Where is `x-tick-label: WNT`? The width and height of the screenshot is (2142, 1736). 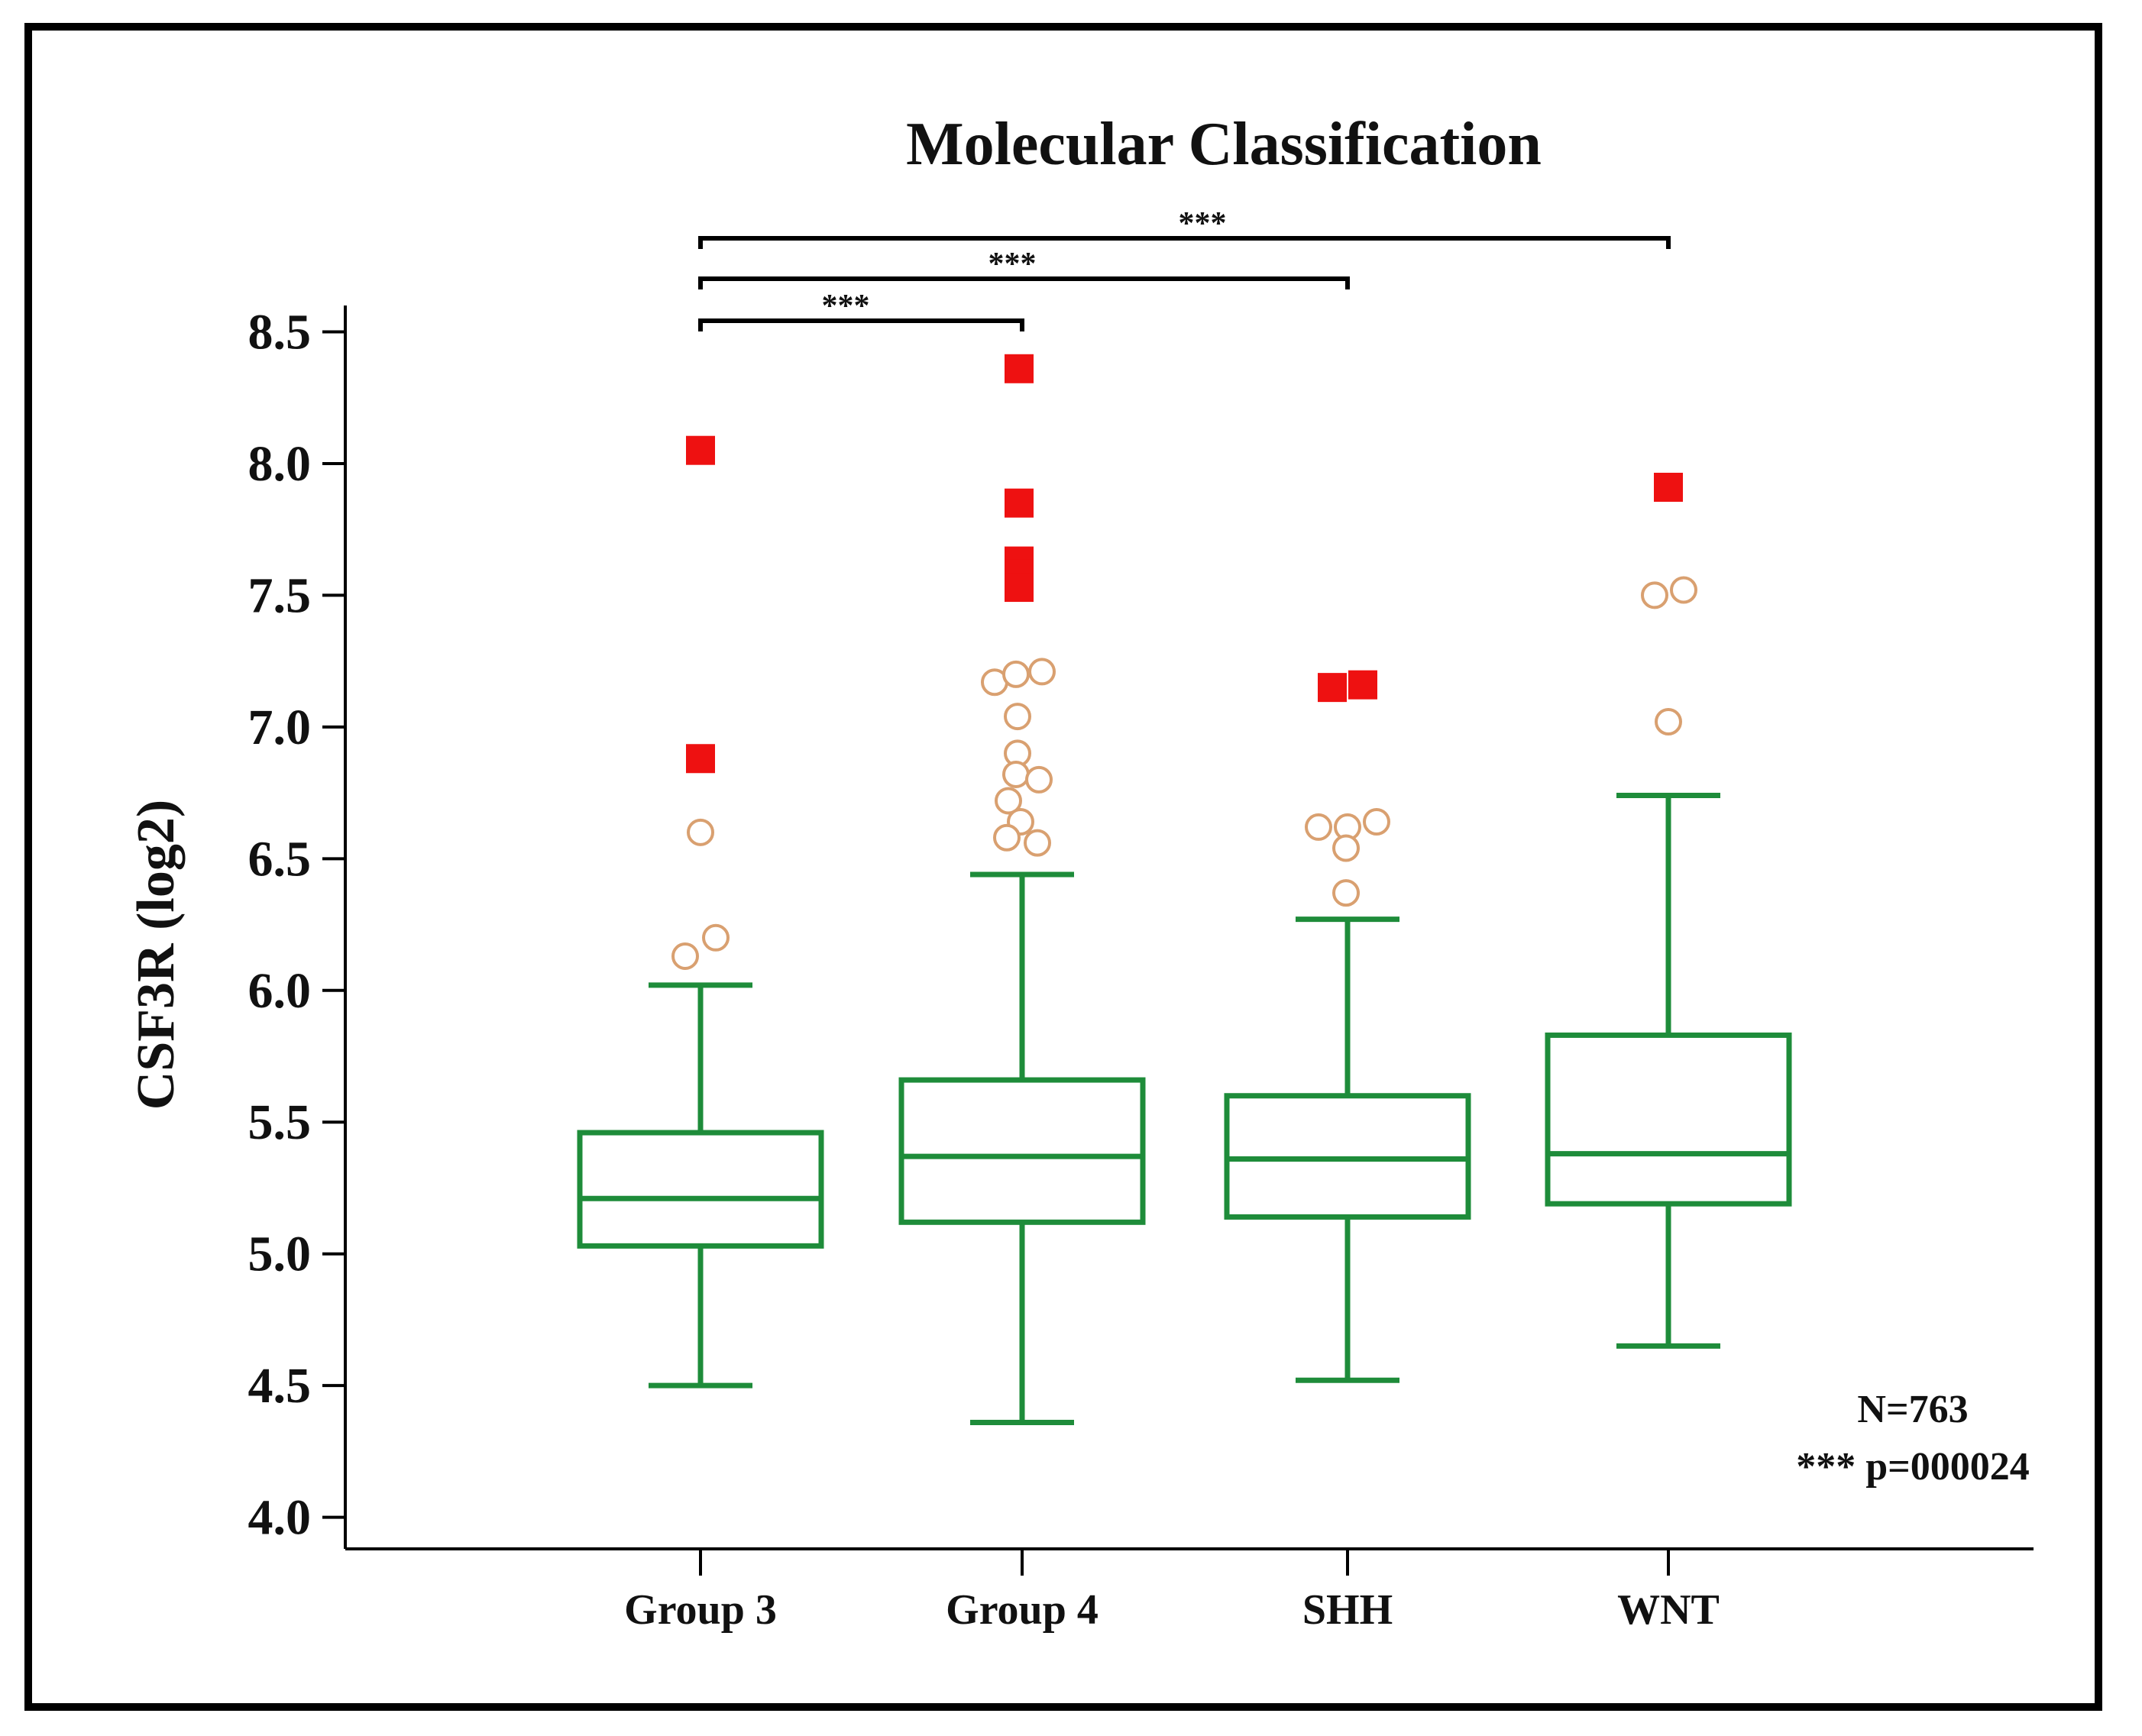
x-tick-label: WNT is located at coordinates (1668, 1610).